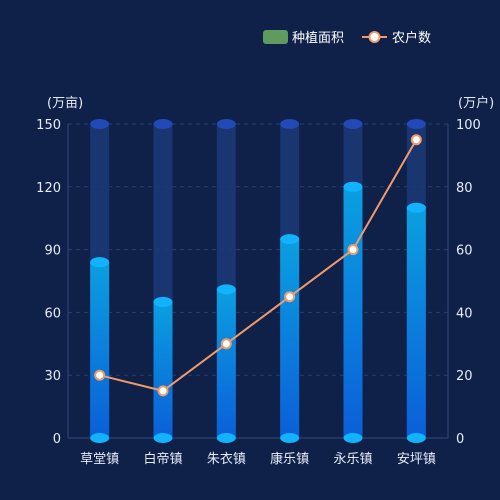 This screenshot has width=500, height=500. I want to click on x-axis-category-label: 永乐镇, so click(352, 459).